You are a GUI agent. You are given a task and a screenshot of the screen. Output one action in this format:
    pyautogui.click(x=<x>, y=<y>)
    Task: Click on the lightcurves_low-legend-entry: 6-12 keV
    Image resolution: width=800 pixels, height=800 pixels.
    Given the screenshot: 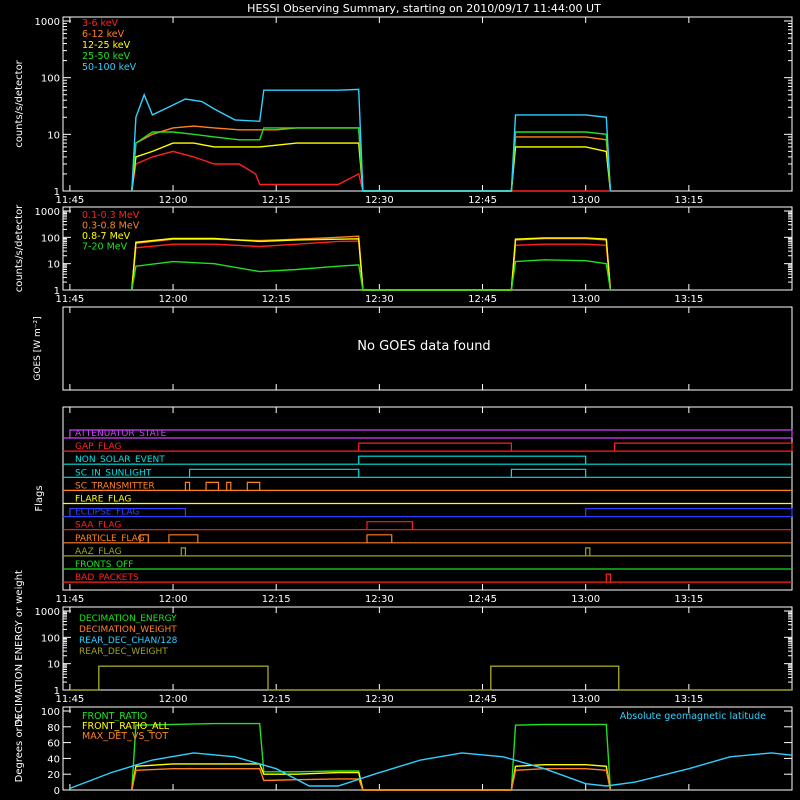 What is the action you would take?
    pyautogui.click(x=103, y=34)
    